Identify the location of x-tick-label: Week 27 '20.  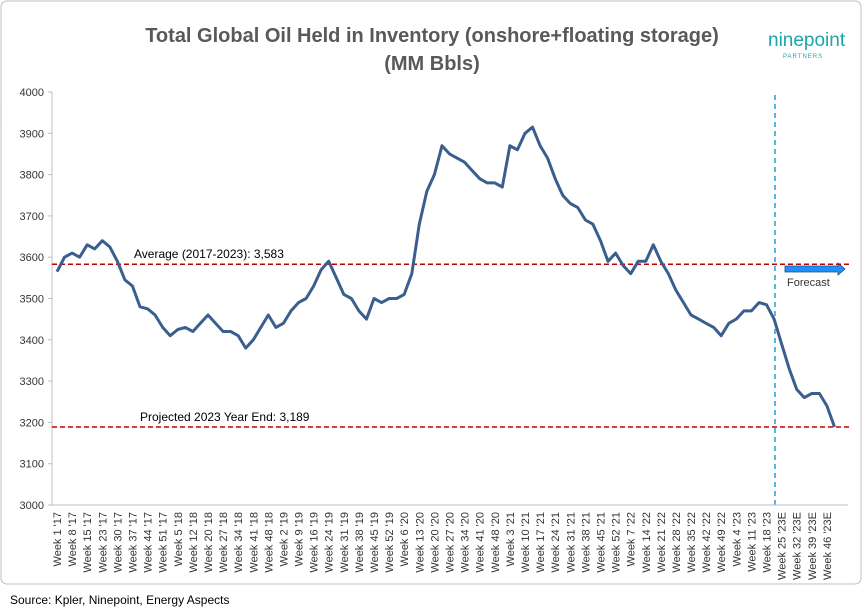
(451, 542).